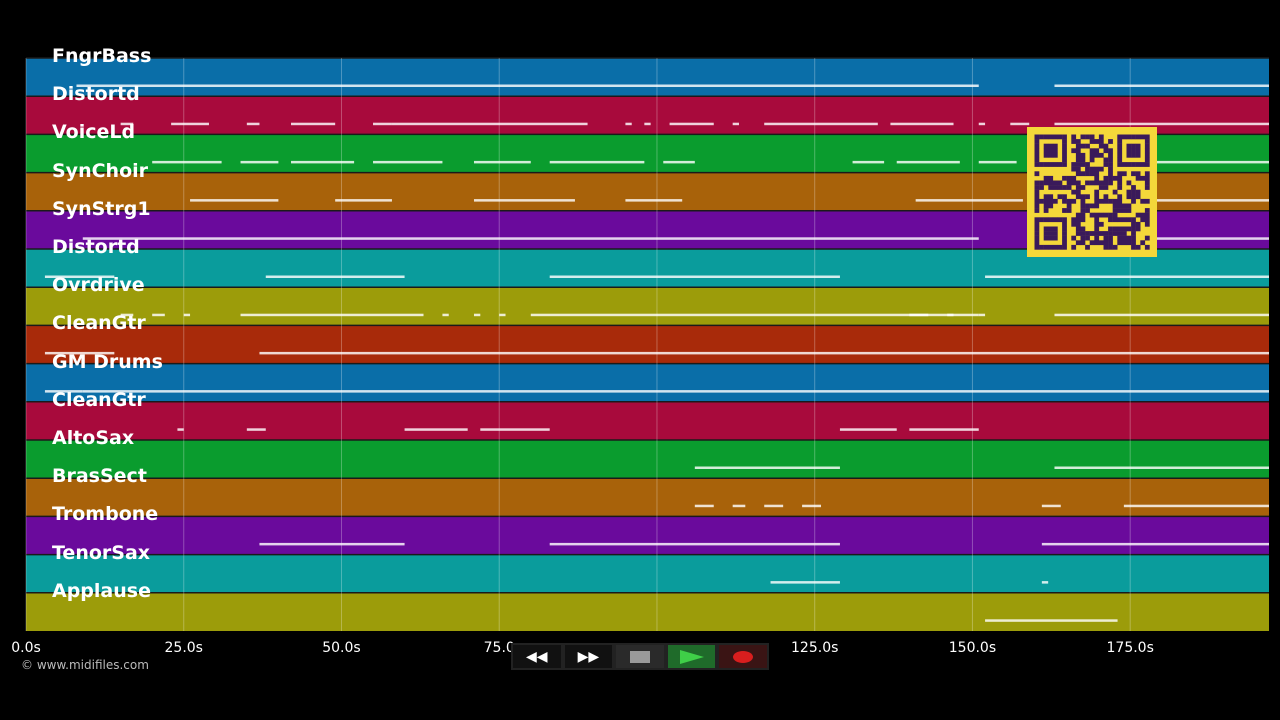 The height and width of the screenshot is (720, 1280). Describe the element at coordinates (588, 656) in the screenshot. I see `fast-forward-button: ▶▶` at that location.